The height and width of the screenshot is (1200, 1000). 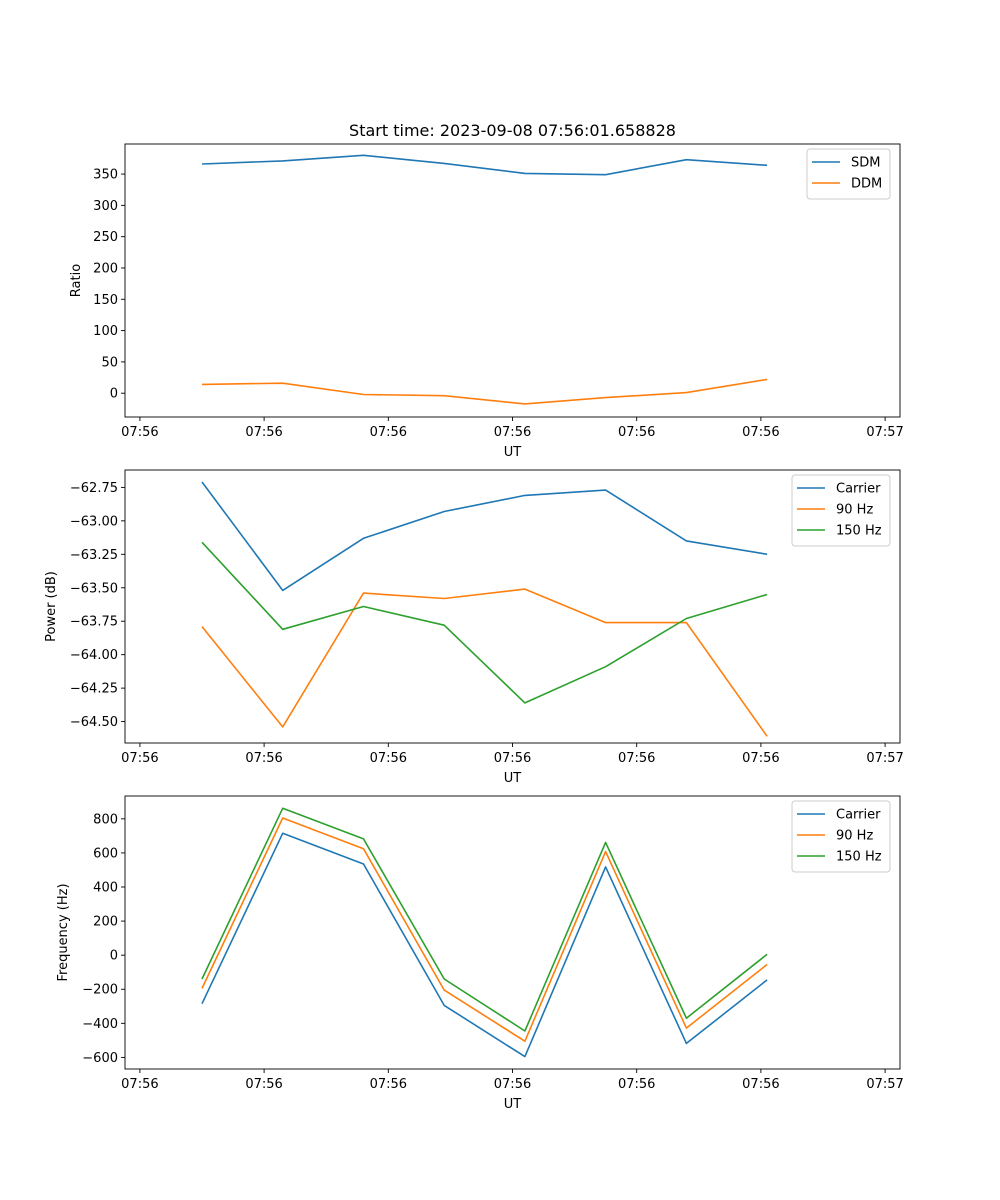 I want to click on frequency-panel-xlabel: UT, so click(x=513, y=1104).